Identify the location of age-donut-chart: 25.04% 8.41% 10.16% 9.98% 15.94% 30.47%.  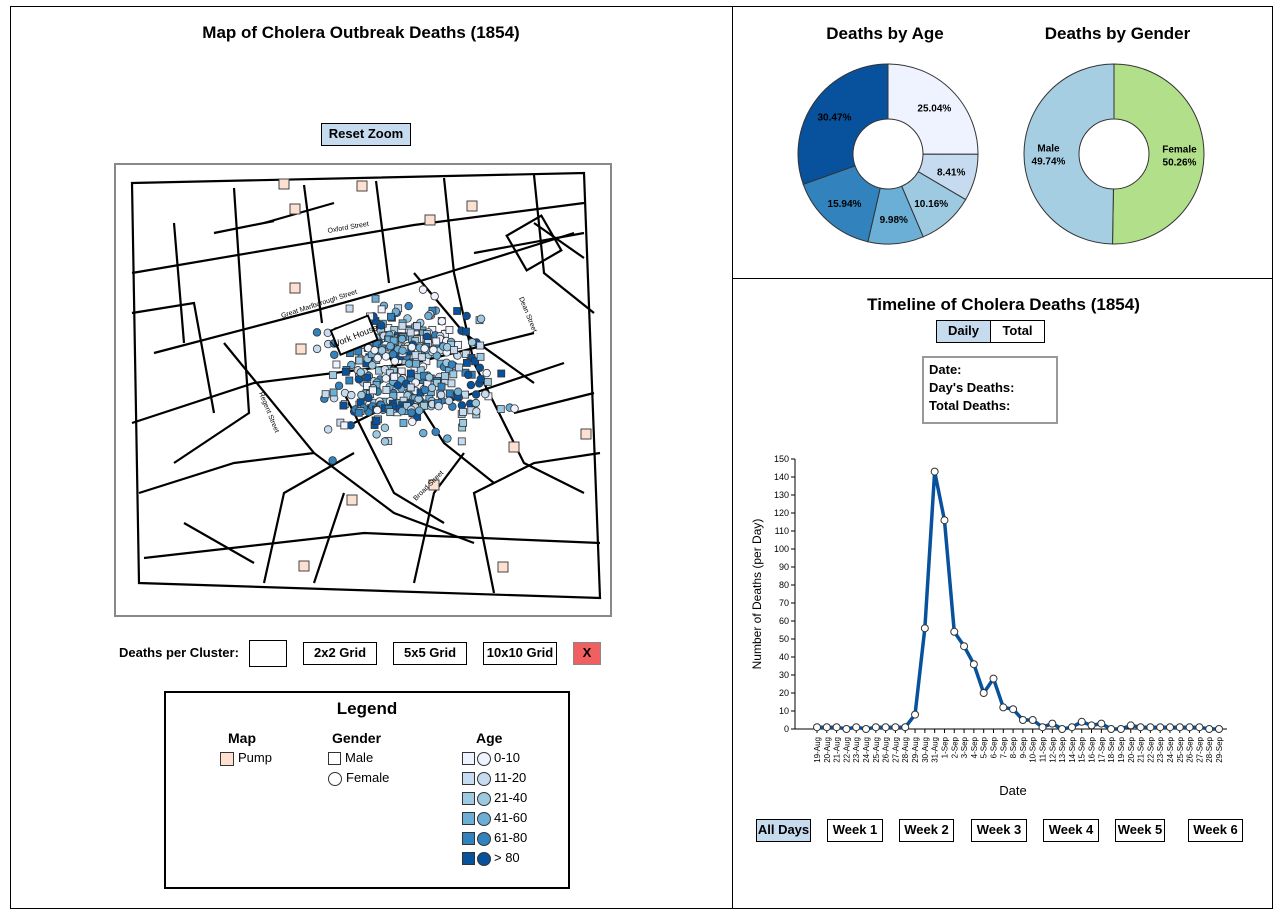
(888, 154).